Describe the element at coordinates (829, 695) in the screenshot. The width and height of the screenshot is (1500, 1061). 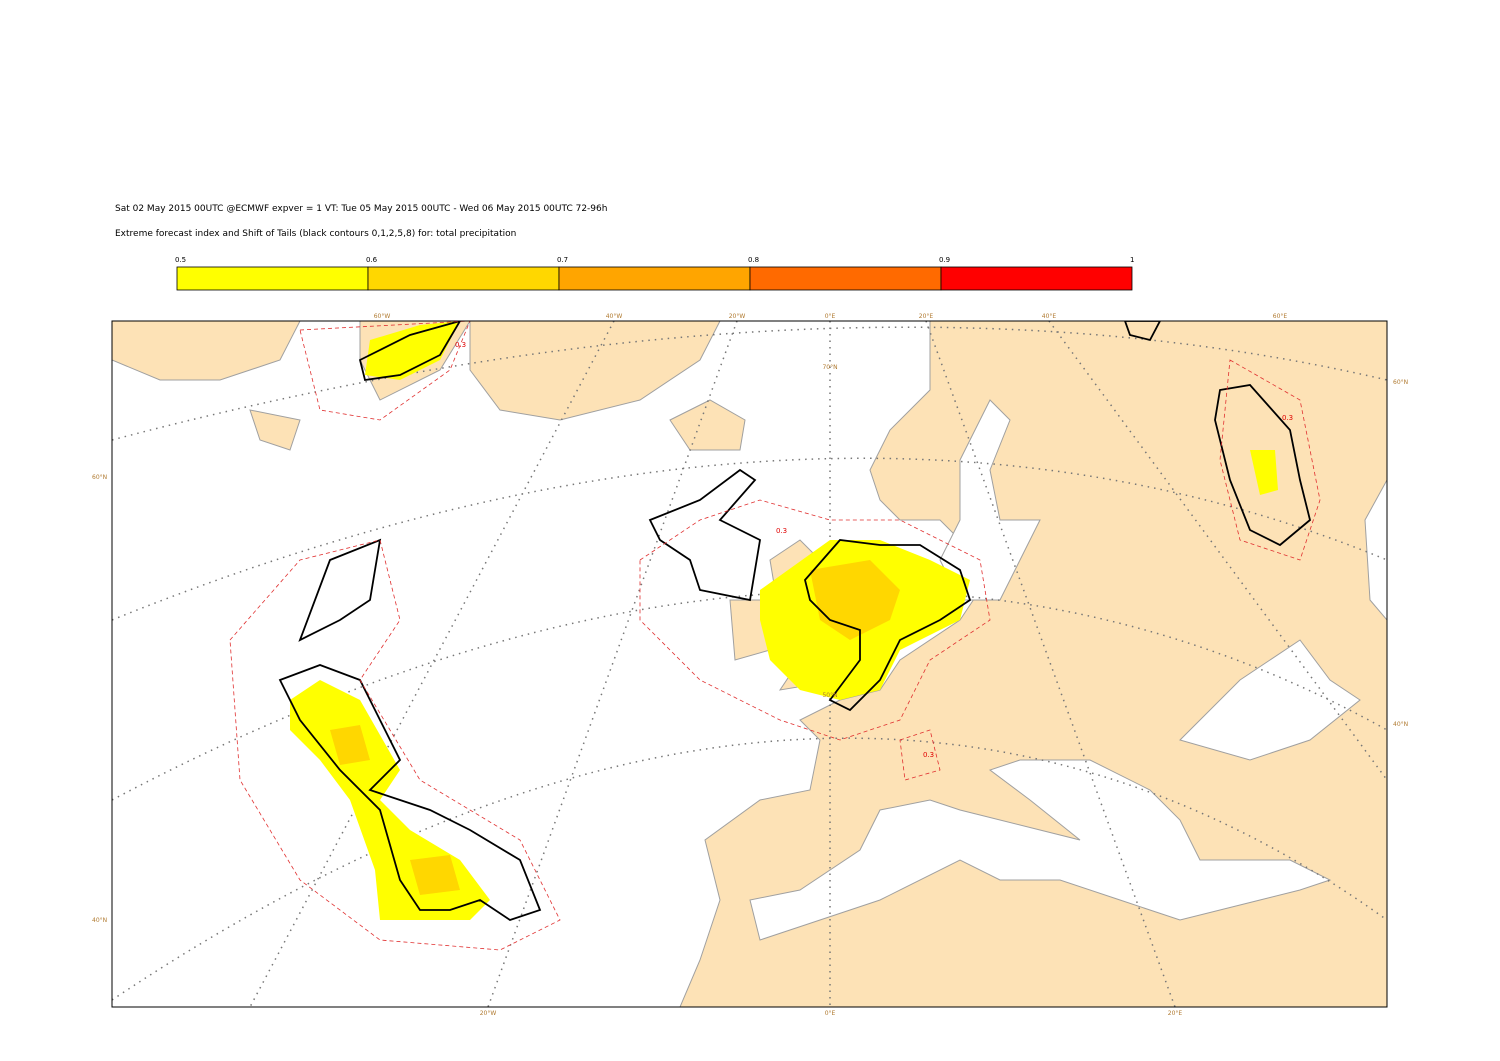
I see `latitude-label: 50°N` at that location.